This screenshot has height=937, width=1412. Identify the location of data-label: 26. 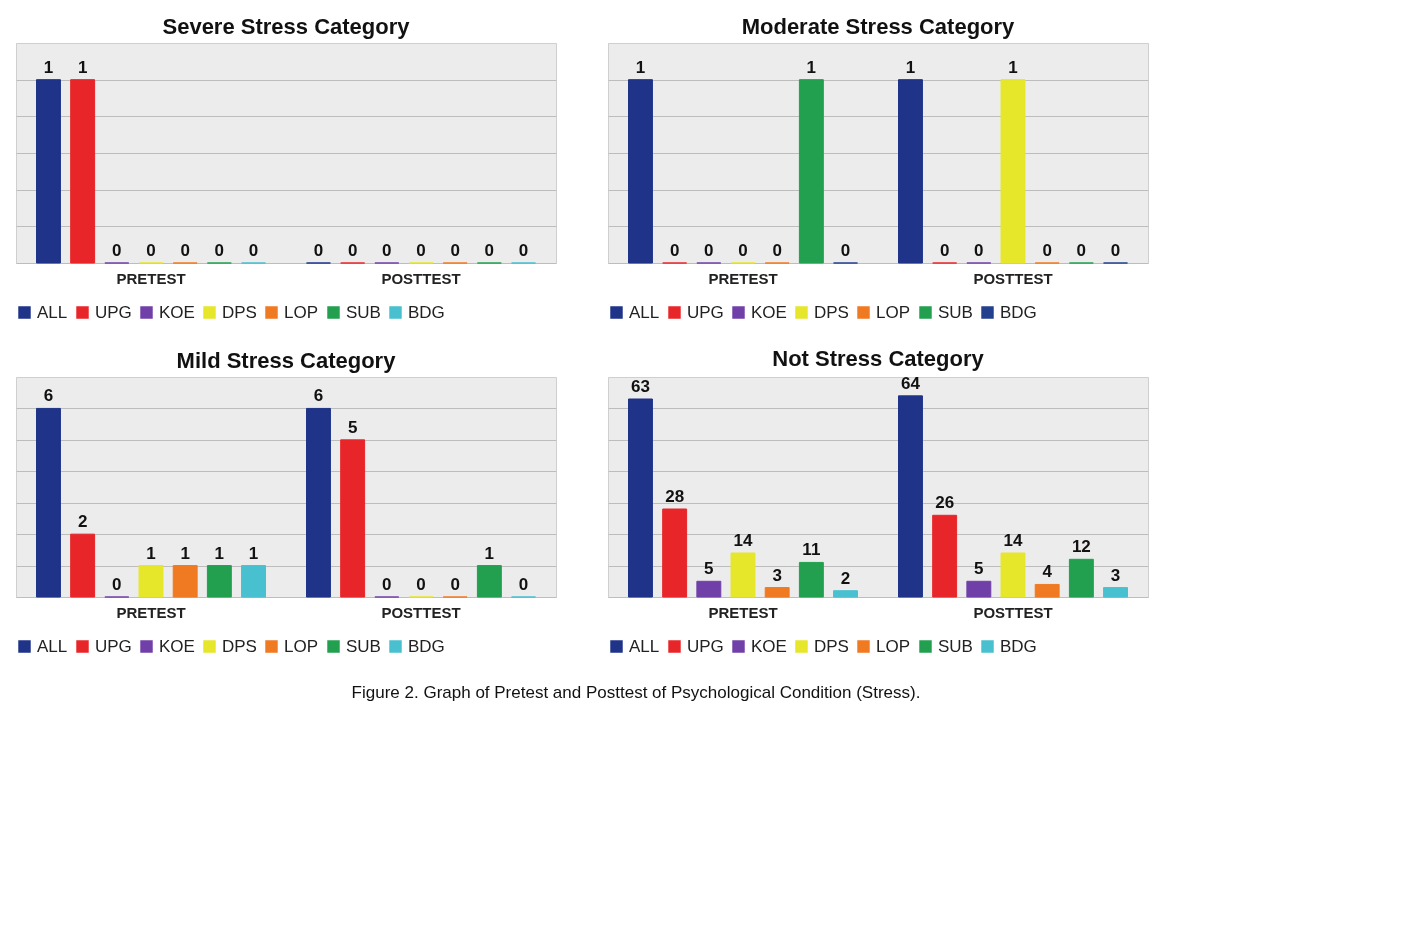
(945, 503).